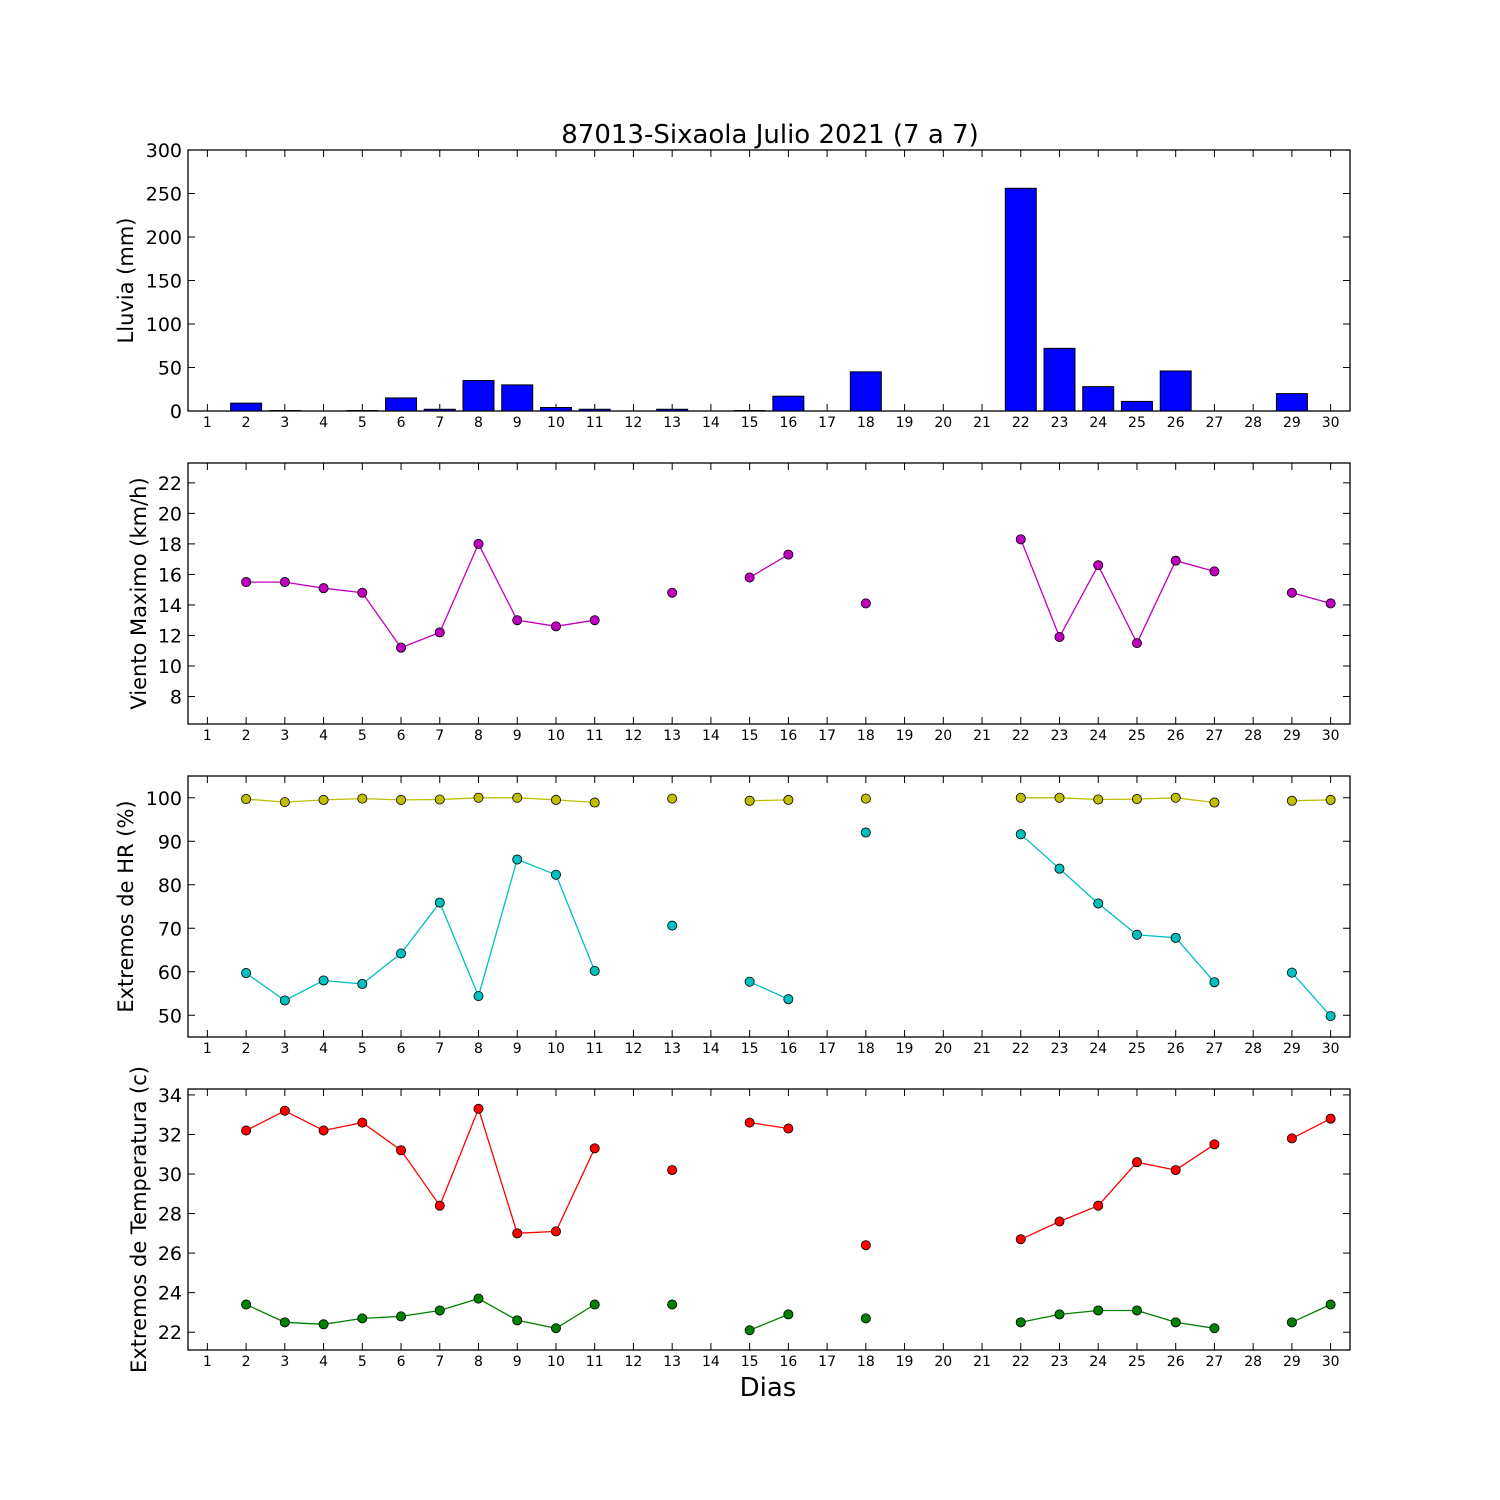 This screenshot has height=1500, width=1500. I want to click on x-tick-label: 21, so click(982, 1049).